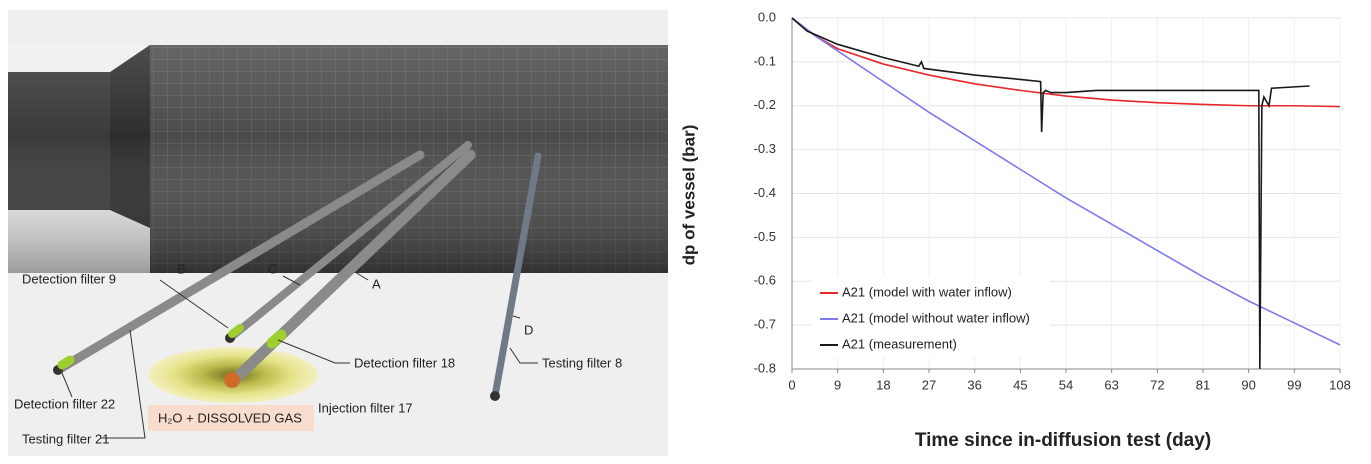  I want to click on label: Testing filter 21, so click(65, 438).